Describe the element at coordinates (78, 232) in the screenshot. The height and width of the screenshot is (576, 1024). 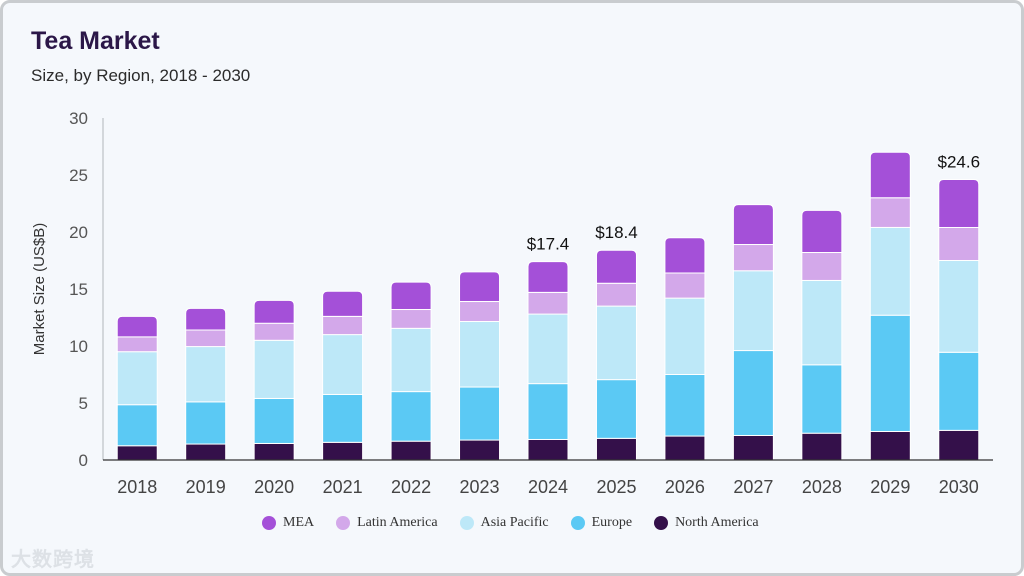
I see `y-tick-label: 20` at that location.